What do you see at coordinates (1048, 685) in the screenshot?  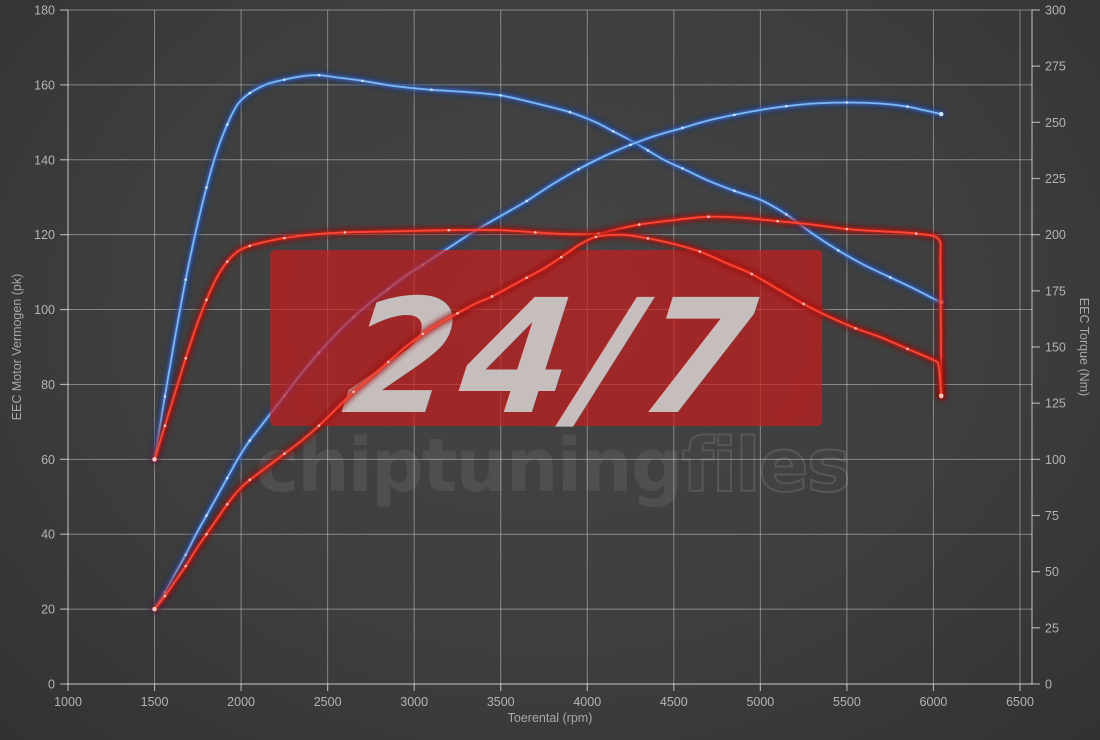 I see `y-right-tick-label: 0` at bounding box center [1048, 685].